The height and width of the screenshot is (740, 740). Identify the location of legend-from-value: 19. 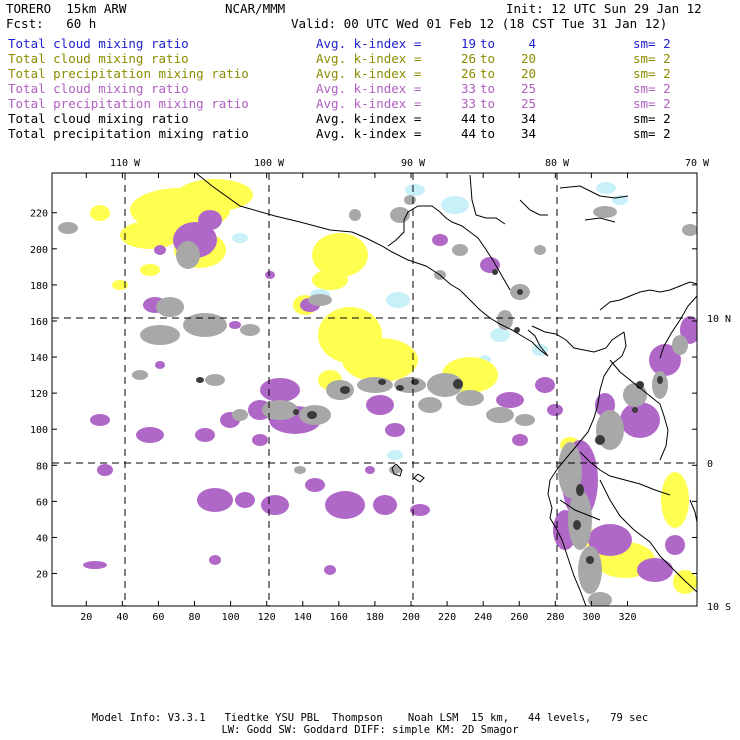
(468, 43).